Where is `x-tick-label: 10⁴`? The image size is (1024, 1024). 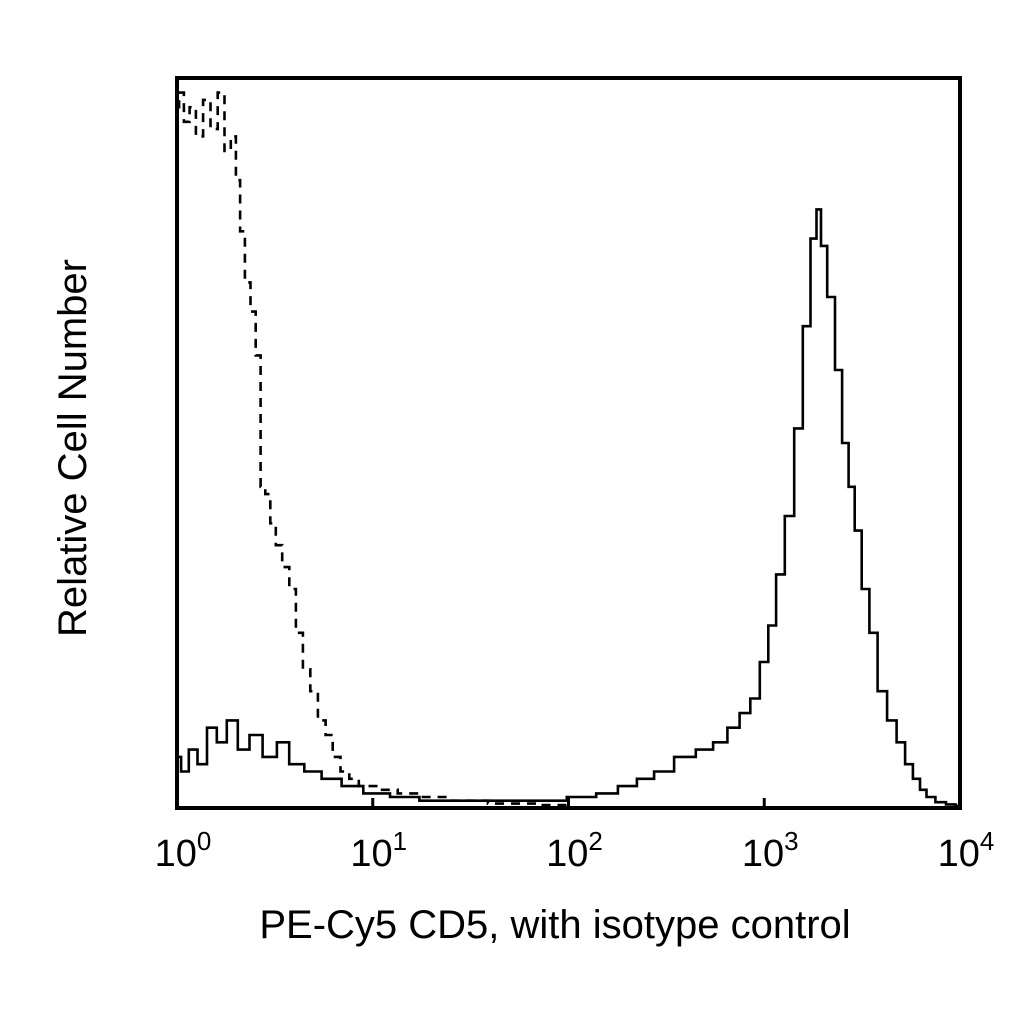 x-tick-label: 10⁴ is located at coordinates (966, 850).